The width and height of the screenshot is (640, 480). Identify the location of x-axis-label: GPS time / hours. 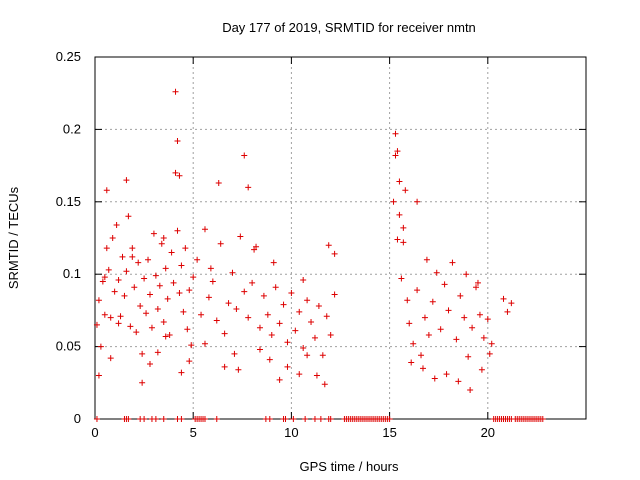
(349, 466).